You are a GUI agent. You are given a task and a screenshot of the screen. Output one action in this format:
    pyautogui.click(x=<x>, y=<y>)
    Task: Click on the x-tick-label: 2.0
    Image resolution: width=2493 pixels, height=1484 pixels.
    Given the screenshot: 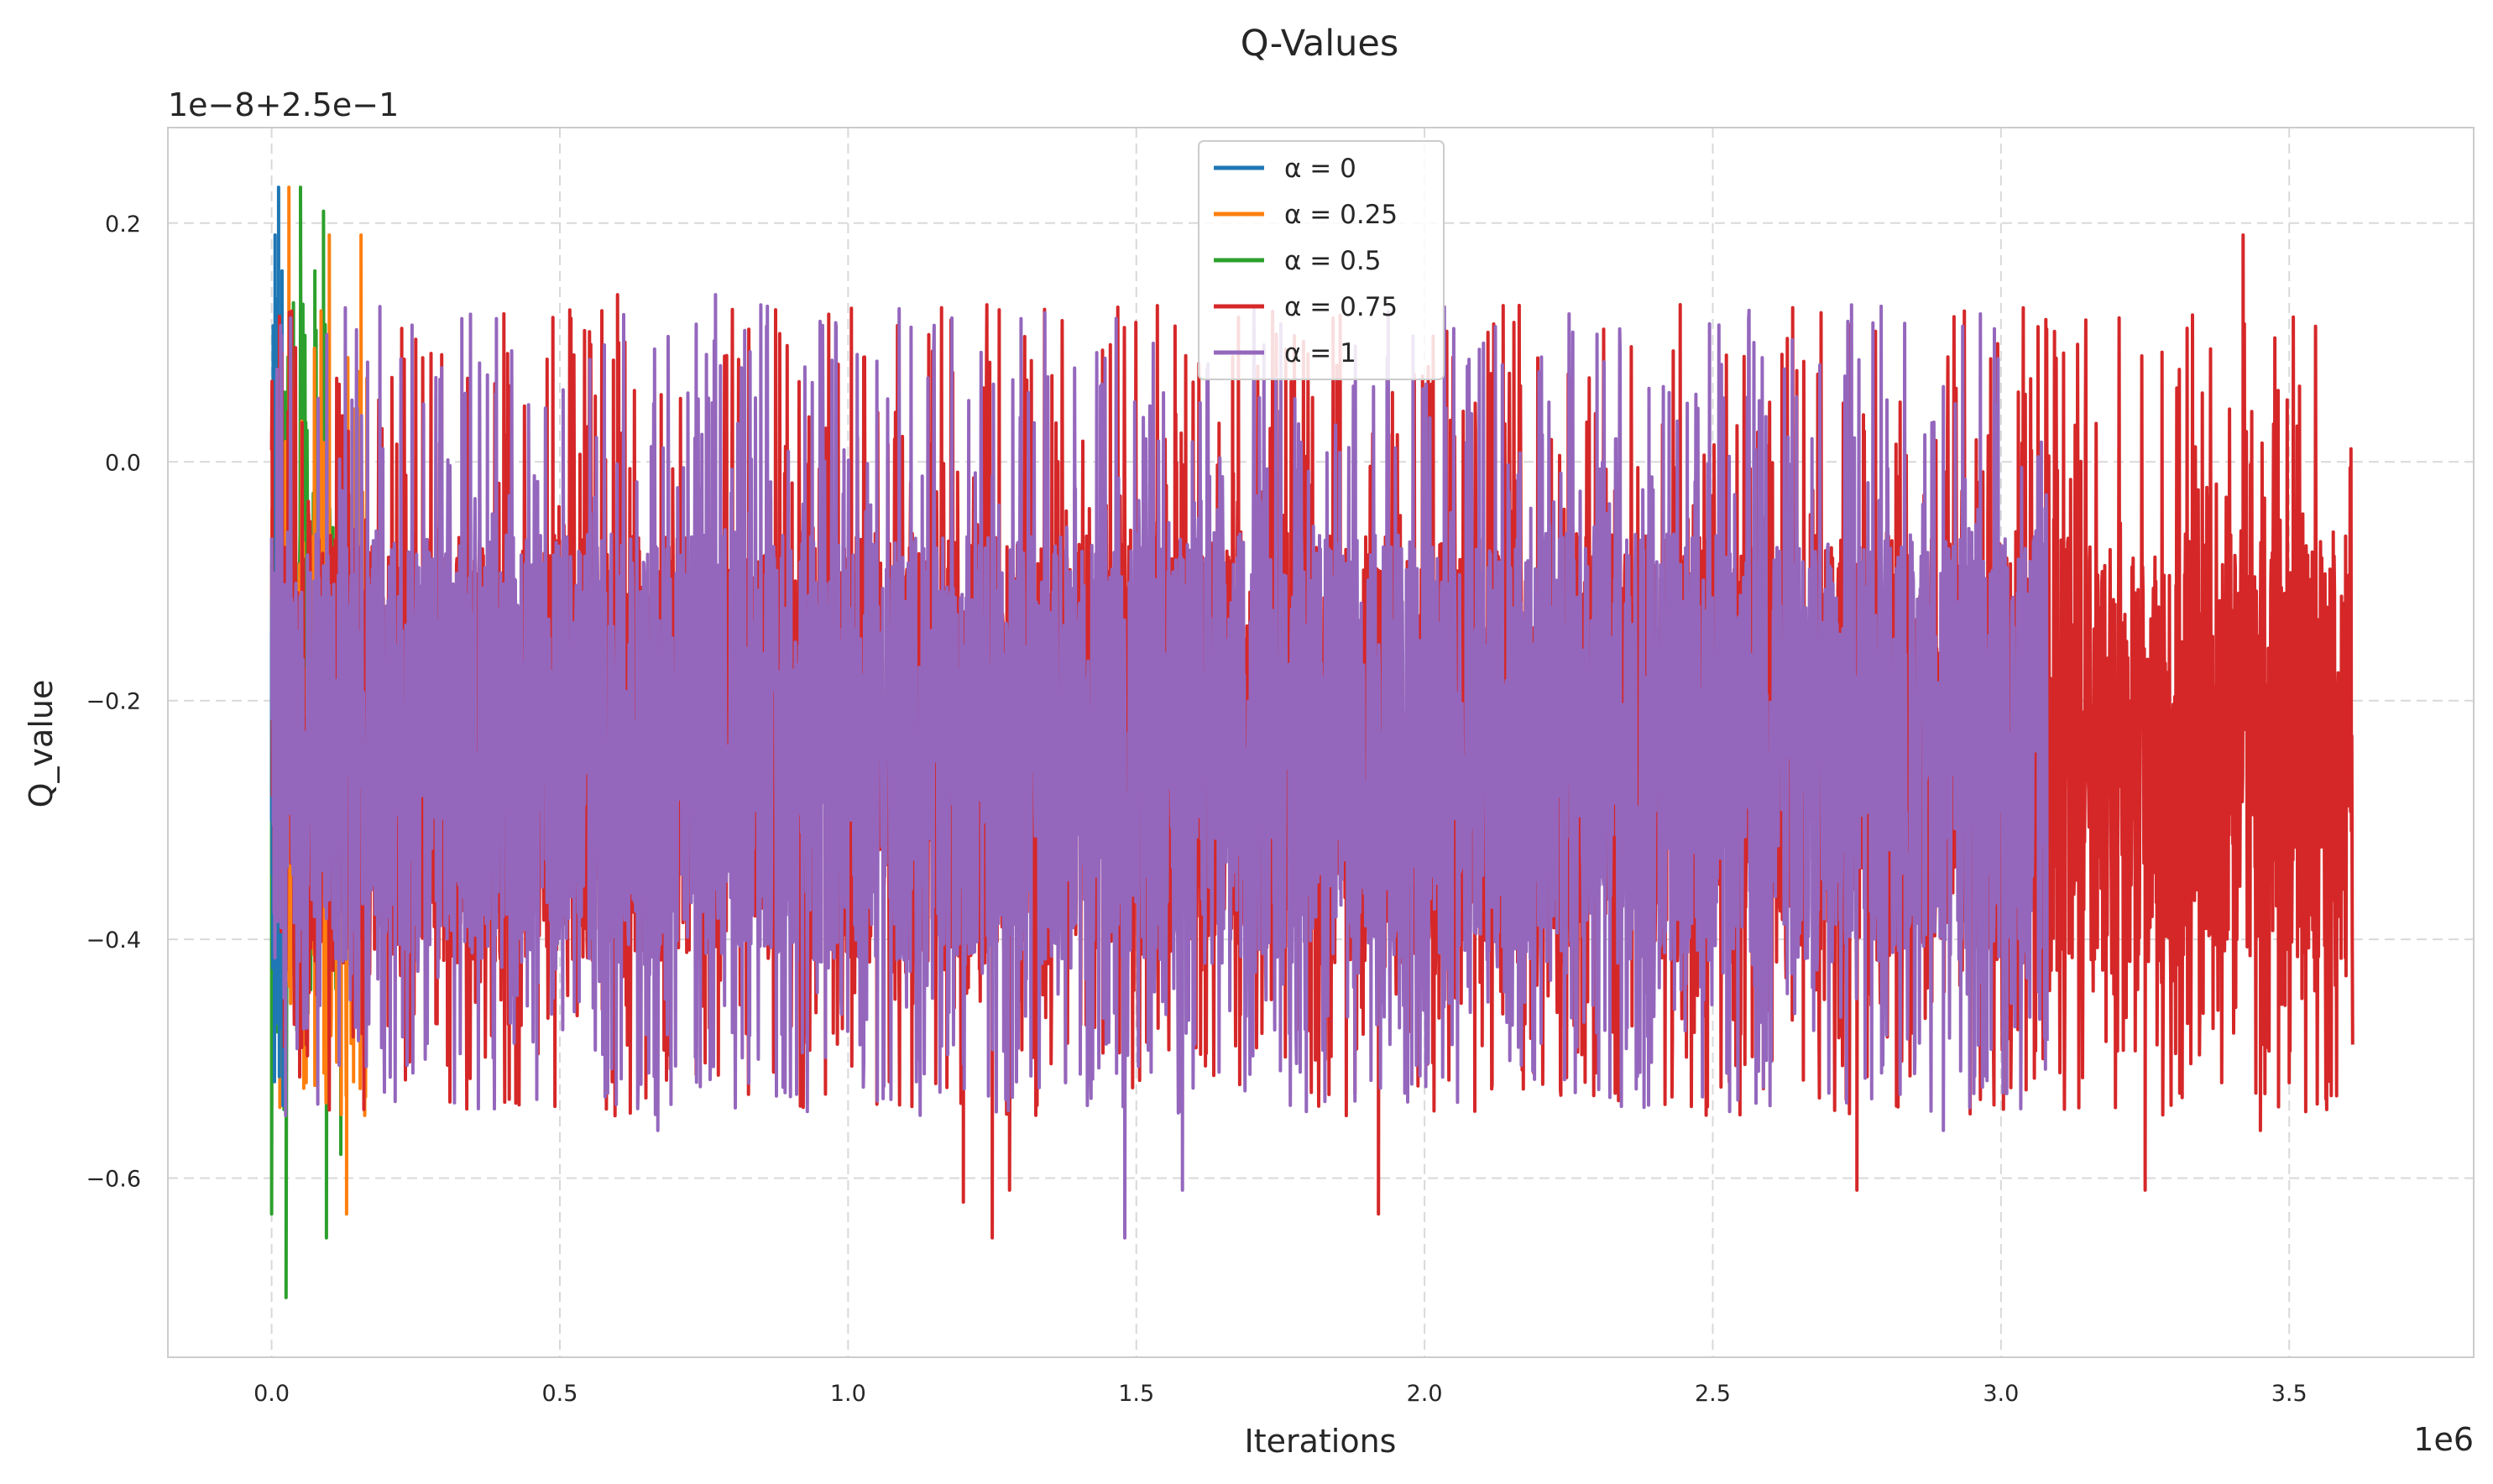 What is the action you would take?
    pyautogui.click(x=1425, y=1394)
    